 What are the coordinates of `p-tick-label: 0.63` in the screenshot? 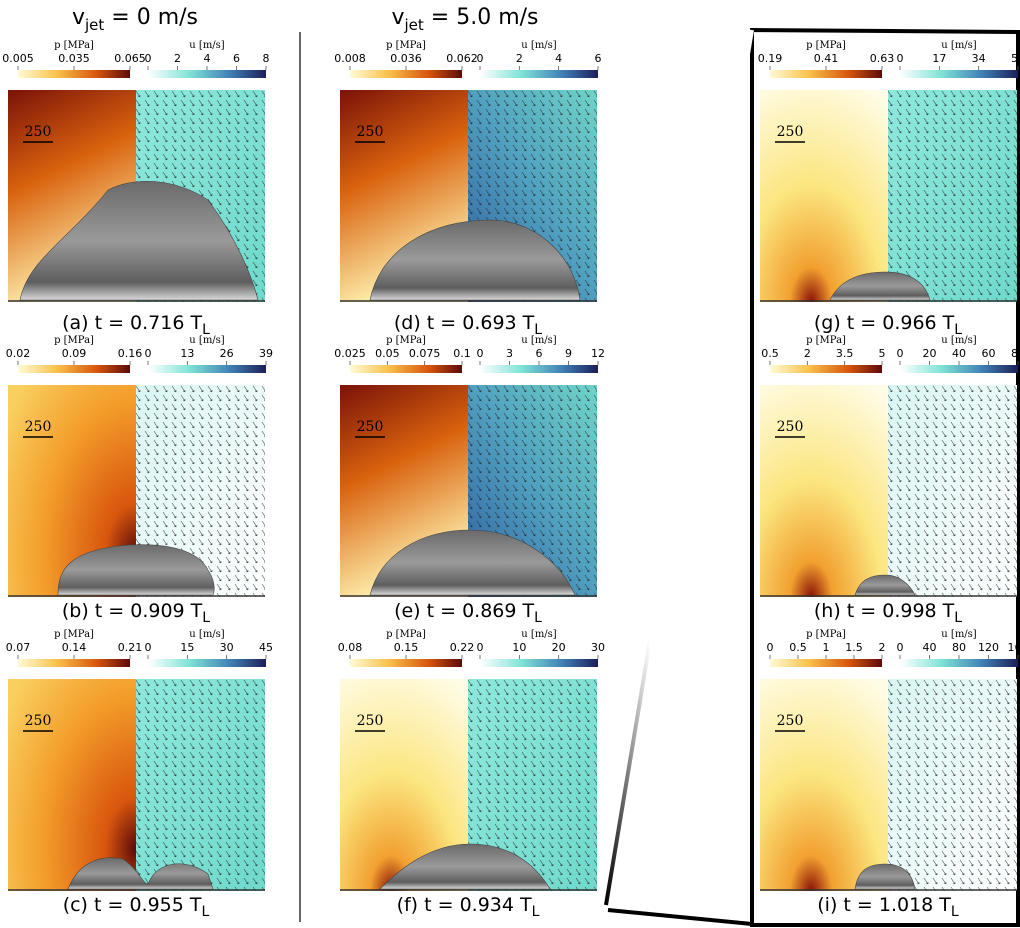 It's located at (882, 58).